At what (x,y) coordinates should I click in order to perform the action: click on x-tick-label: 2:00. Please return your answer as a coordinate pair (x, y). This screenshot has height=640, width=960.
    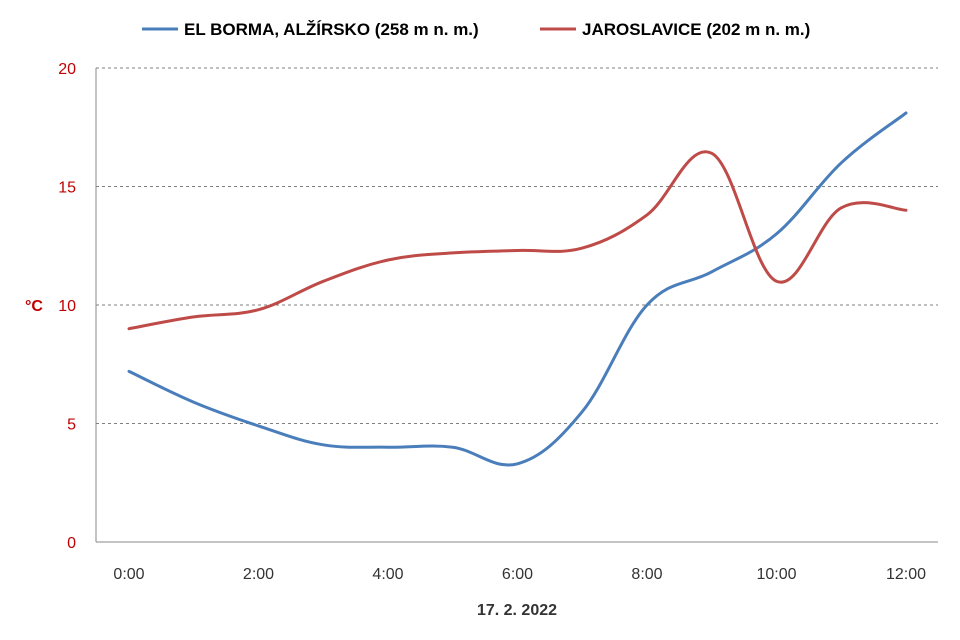
    Looking at the image, I should click on (258, 574).